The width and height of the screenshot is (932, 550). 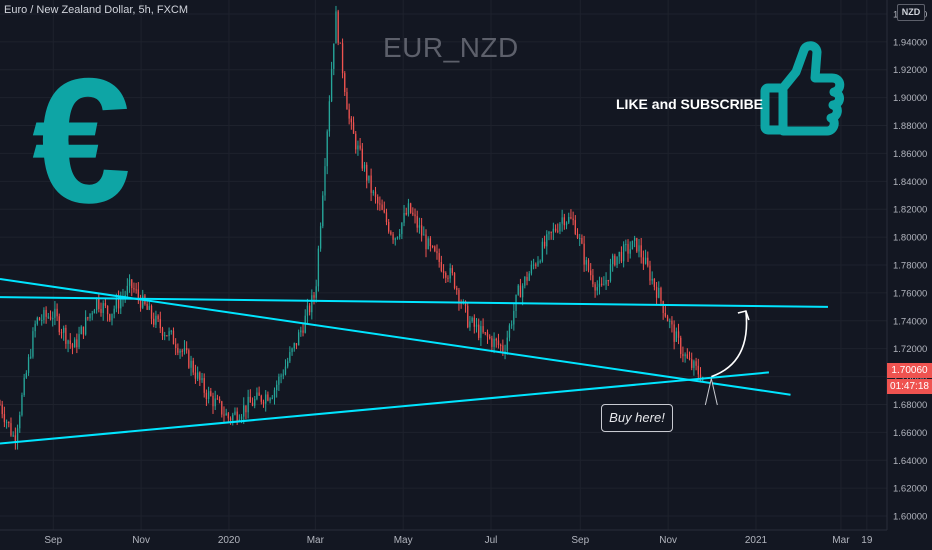 What do you see at coordinates (729, 344) in the screenshot?
I see `projection-arrow` at bounding box center [729, 344].